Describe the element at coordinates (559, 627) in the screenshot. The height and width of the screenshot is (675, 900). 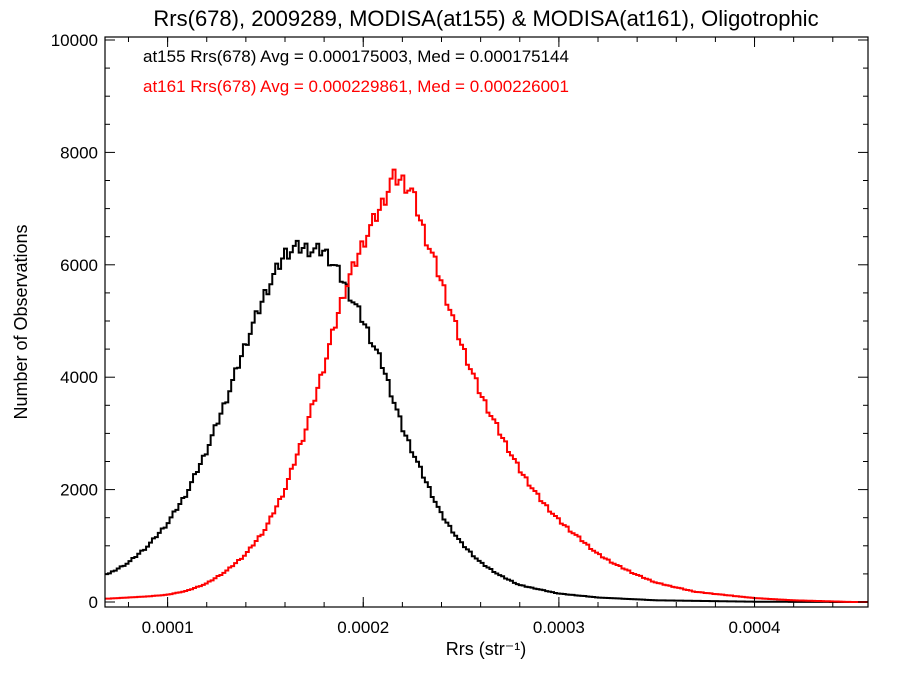
I see `x-tick-label: 0.0003` at that location.